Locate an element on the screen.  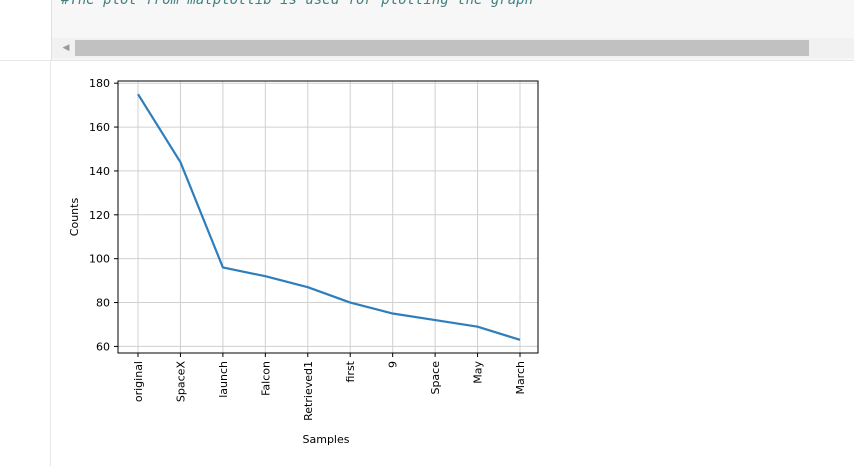
x-tick-label: SpaceX is located at coordinates (180, 382).